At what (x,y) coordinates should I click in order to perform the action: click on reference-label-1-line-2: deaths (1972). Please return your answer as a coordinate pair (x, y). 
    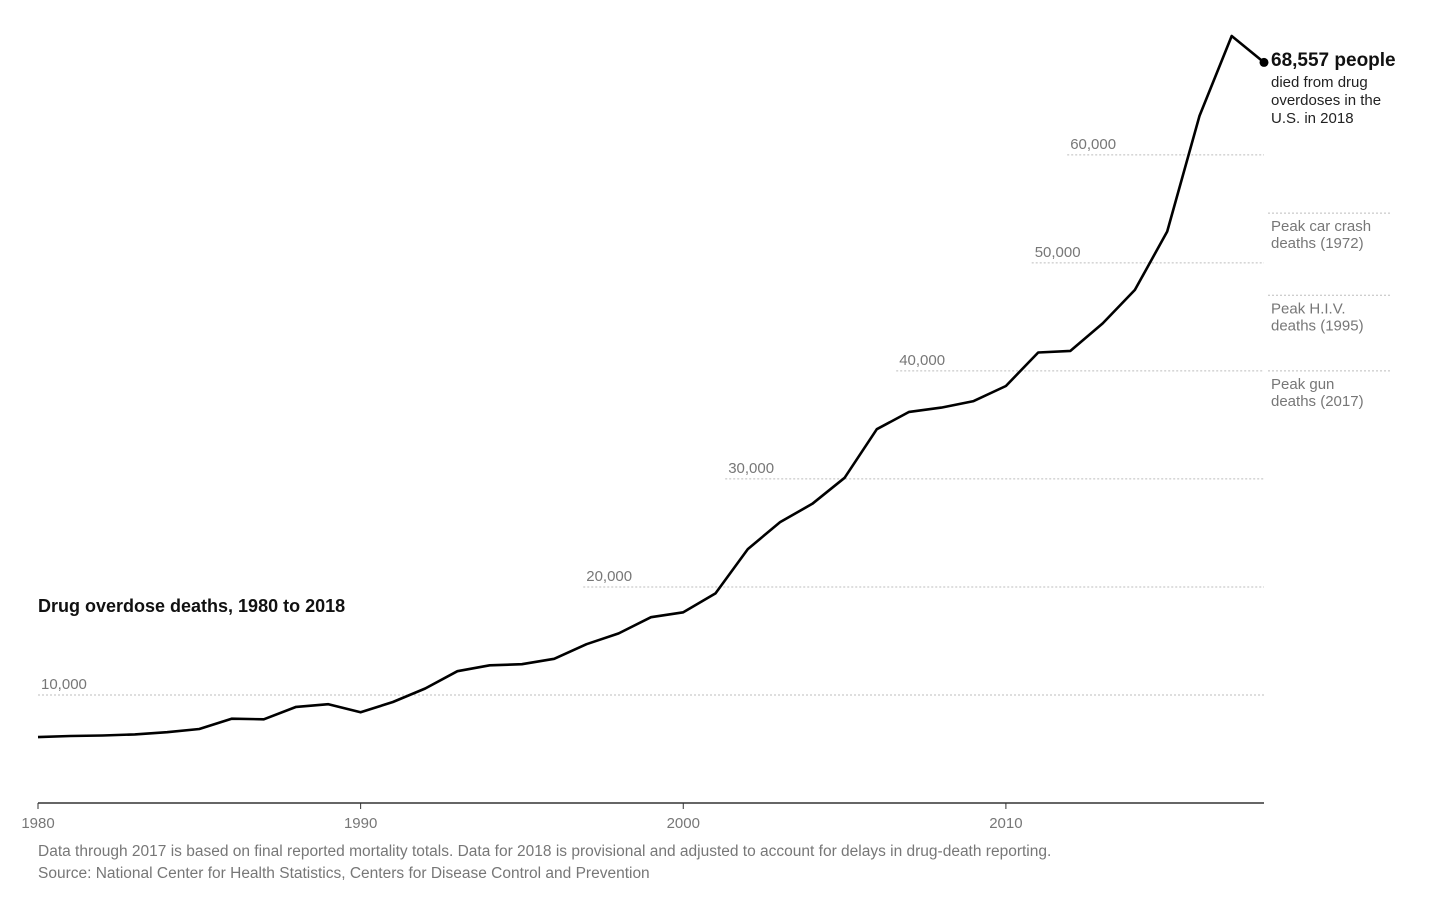
    Looking at the image, I should click on (1317, 243).